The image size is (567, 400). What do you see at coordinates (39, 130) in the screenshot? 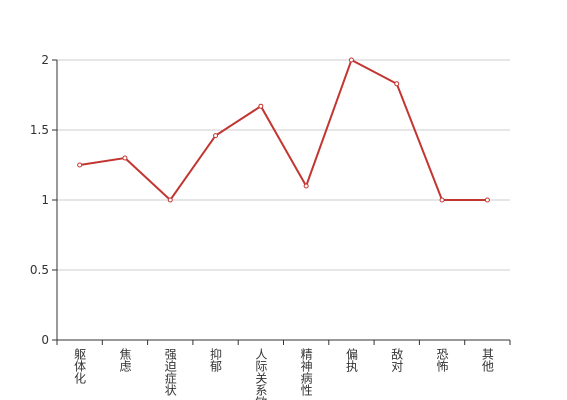
I see `y-tick-label: 1.5` at bounding box center [39, 130].